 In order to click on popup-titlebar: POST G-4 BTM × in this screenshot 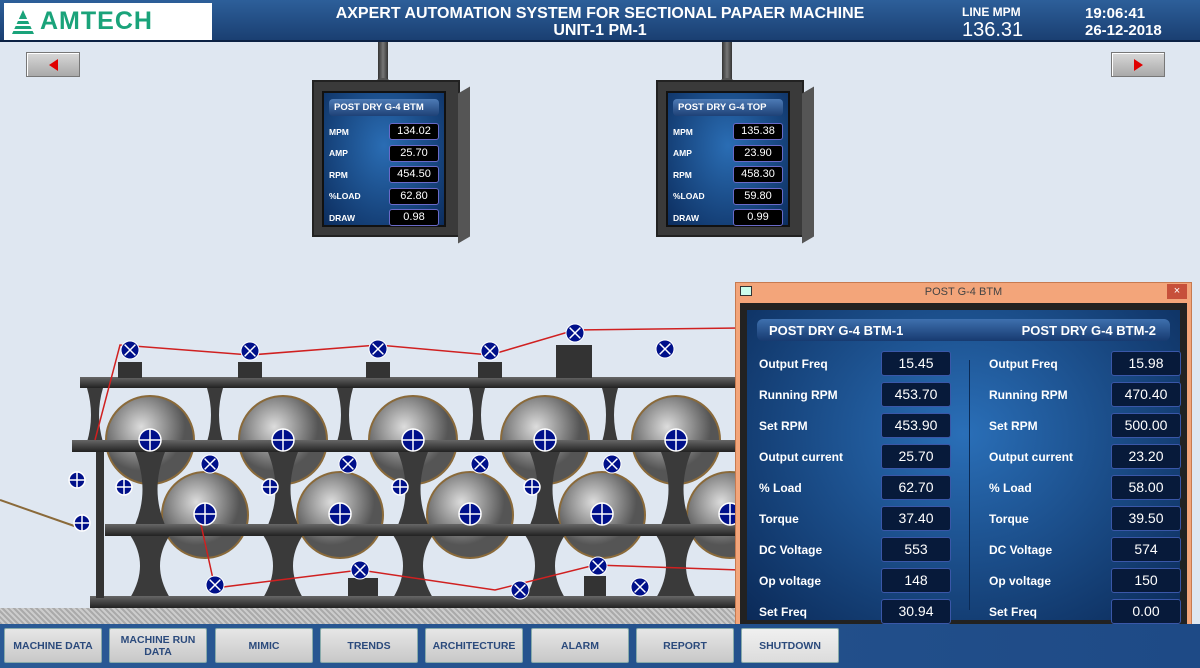, I will do `click(963, 292)`.